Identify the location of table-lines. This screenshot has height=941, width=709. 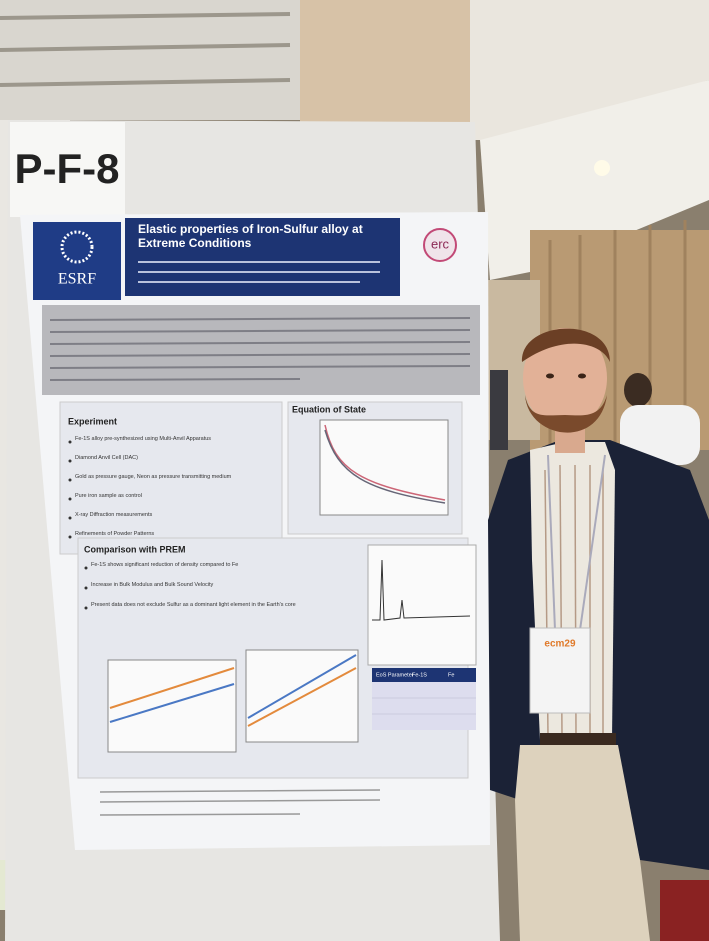
(424, 706).